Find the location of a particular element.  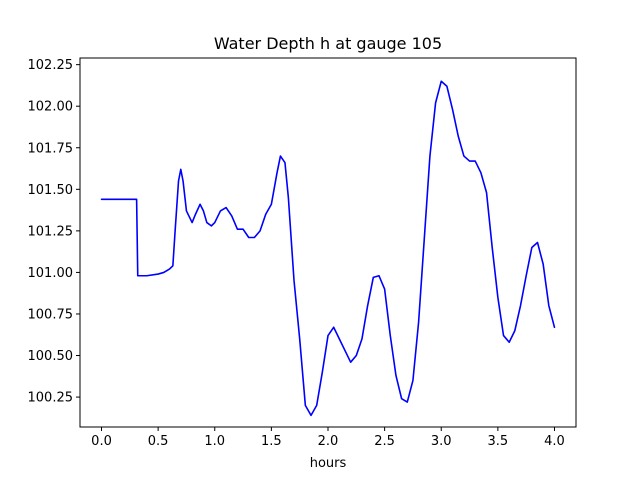

x-axis-ticks: 0.0 0.5 1.0 1.5 2.0 2.5 3.0 3.5 4.0 is located at coordinates (328, 438).